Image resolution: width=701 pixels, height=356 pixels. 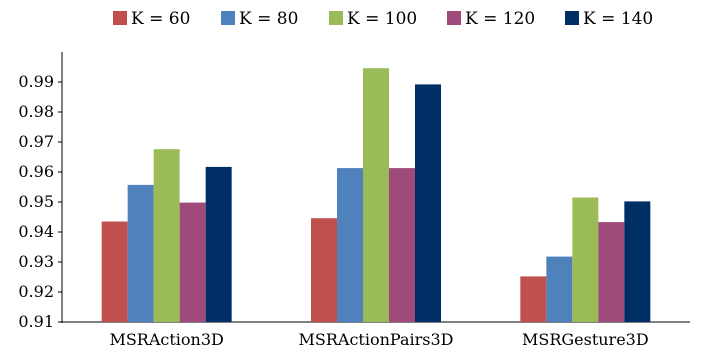 I want to click on y-tick-label: 0.95, so click(x=36, y=201).